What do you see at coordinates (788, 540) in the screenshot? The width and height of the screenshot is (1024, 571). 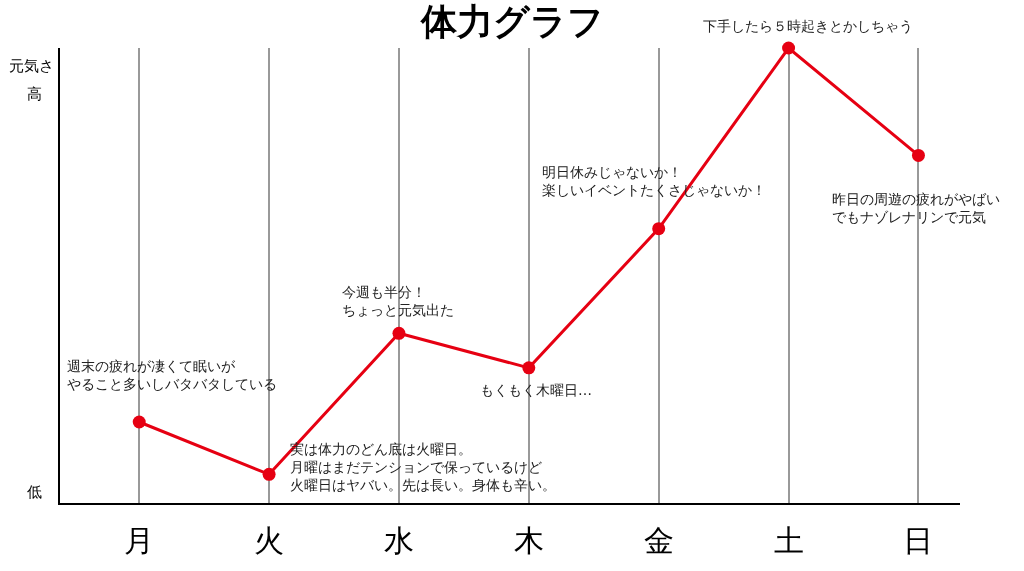 I see `x-tick-label: 土` at bounding box center [788, 540].